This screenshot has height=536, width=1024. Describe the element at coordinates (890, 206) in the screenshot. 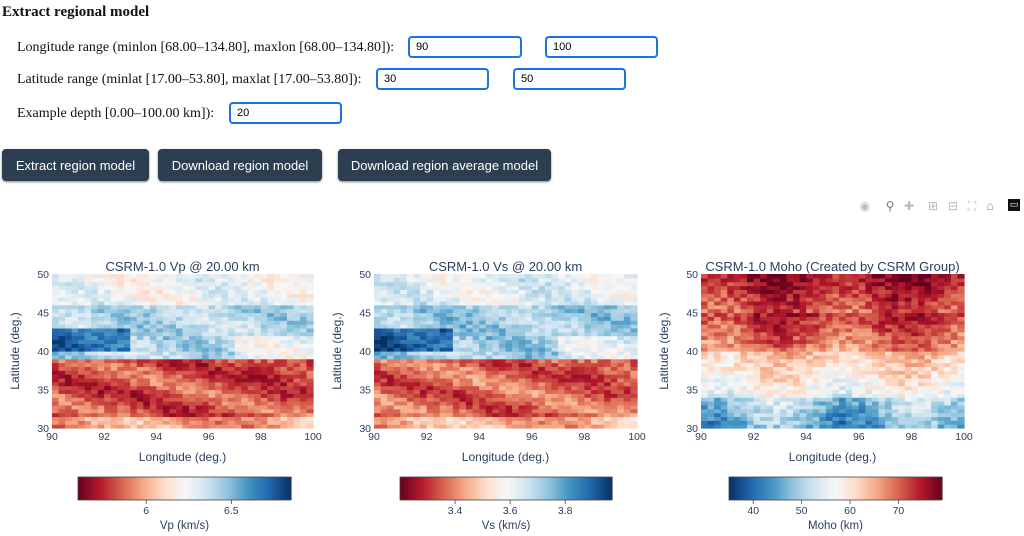

I see `zoom-icon: ⚲` at that location.